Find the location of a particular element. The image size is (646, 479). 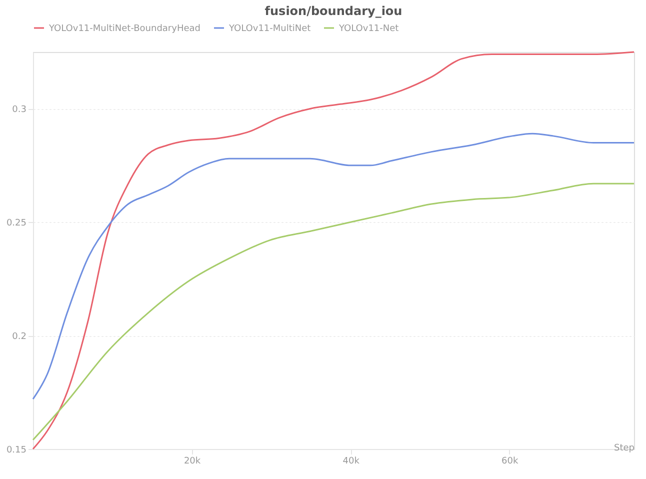

x-tick-label: 60k is located at coordinates (510, 461).